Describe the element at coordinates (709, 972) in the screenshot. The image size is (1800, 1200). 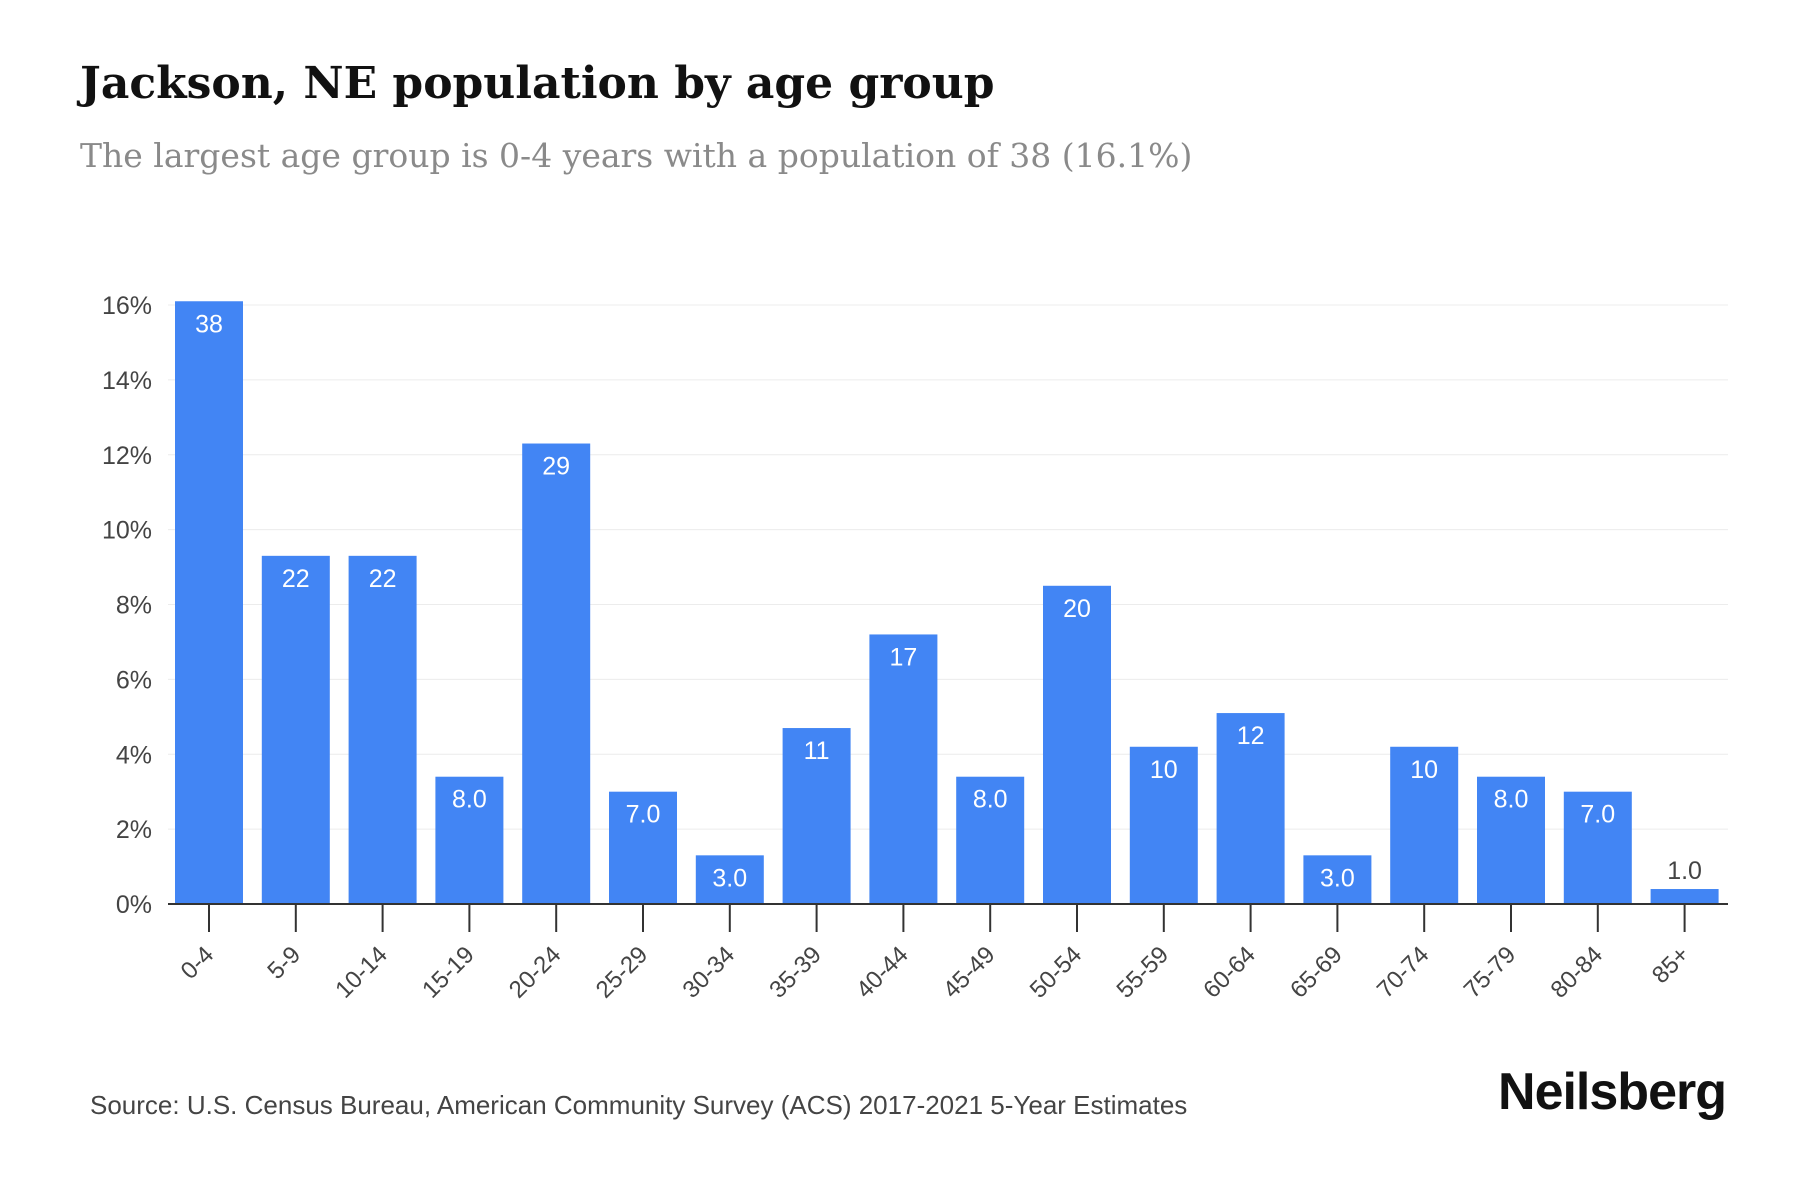
I see `x-tick-label: 30-34` at that location.